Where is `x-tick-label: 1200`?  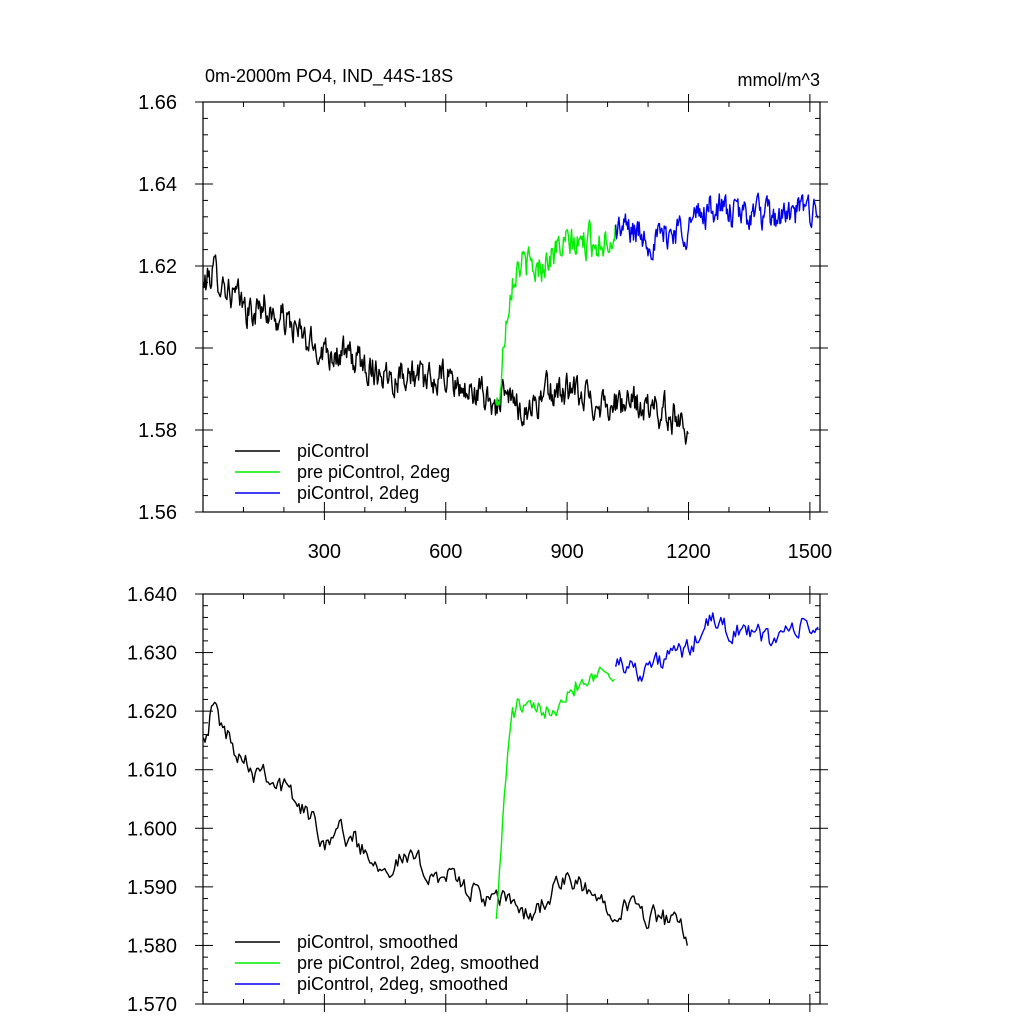
x-tick-label: 1200 is located at coordinates (688, 552).